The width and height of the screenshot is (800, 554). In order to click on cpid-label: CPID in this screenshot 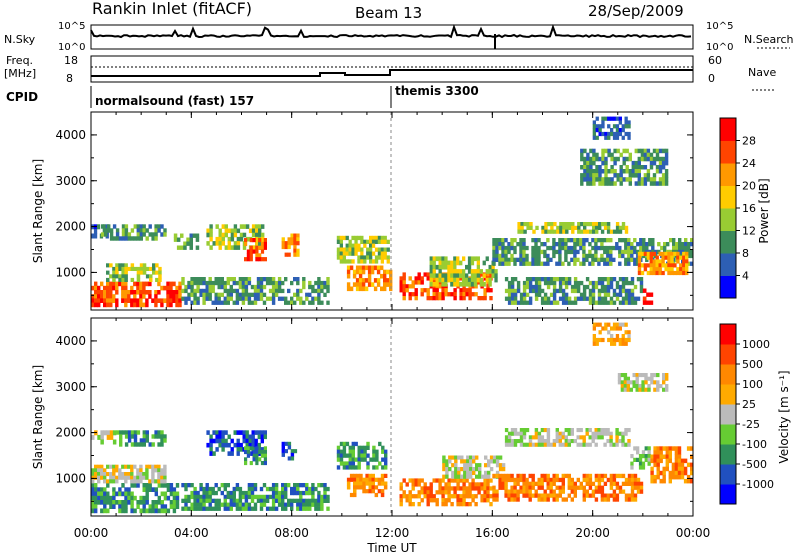, I will do `click(22, 97)`.